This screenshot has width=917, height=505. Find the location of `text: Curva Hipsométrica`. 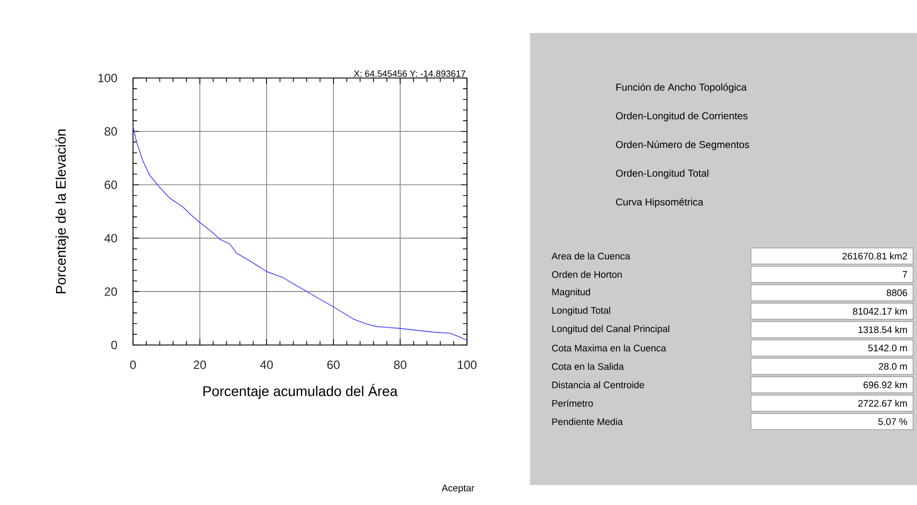

text: Curva Hipsométrica is located at coordinates (660, 203).